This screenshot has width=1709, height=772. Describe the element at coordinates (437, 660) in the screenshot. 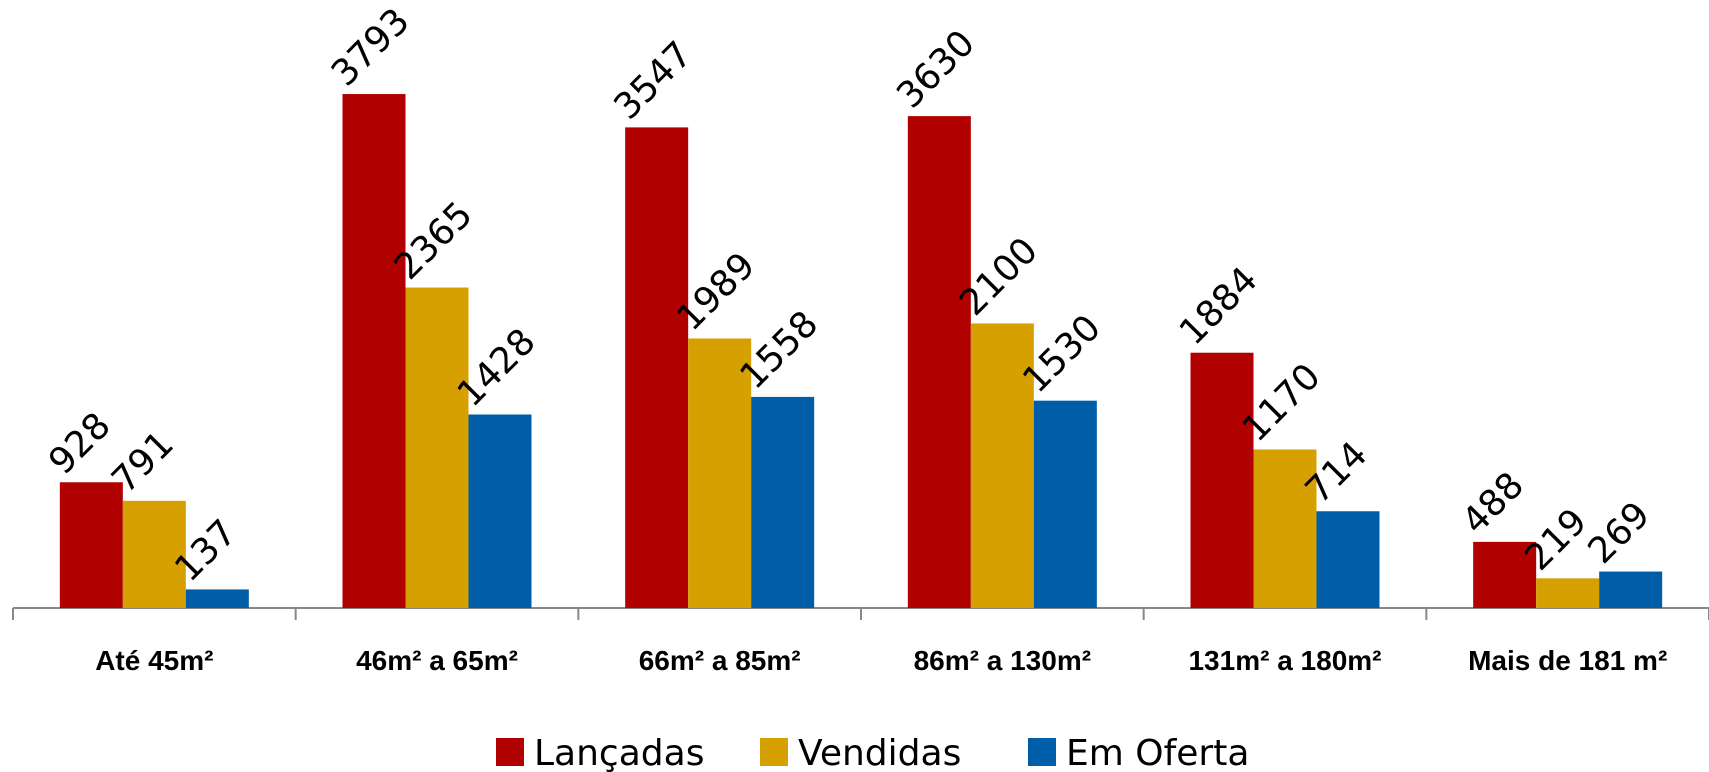

I see `x-tick-label: 46m² a 65m²` at that location.